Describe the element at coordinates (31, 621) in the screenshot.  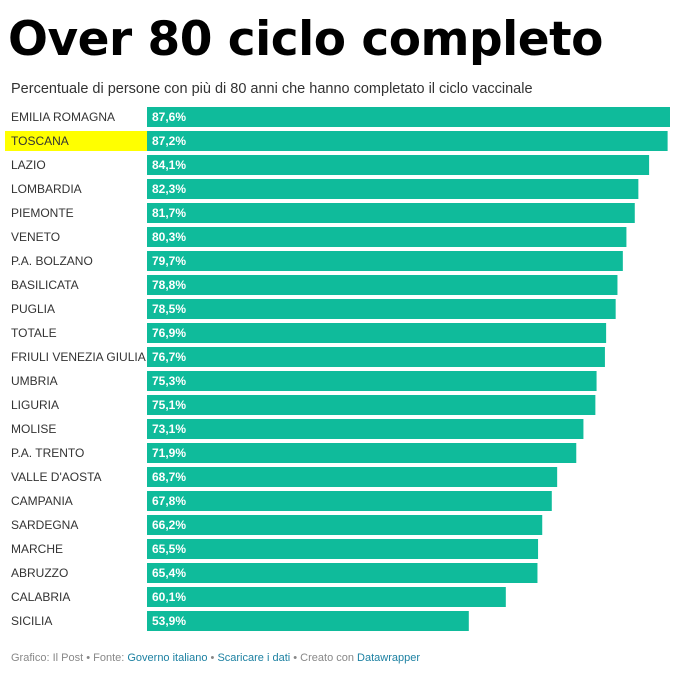
I see `category-label: SICILIA` at that location.